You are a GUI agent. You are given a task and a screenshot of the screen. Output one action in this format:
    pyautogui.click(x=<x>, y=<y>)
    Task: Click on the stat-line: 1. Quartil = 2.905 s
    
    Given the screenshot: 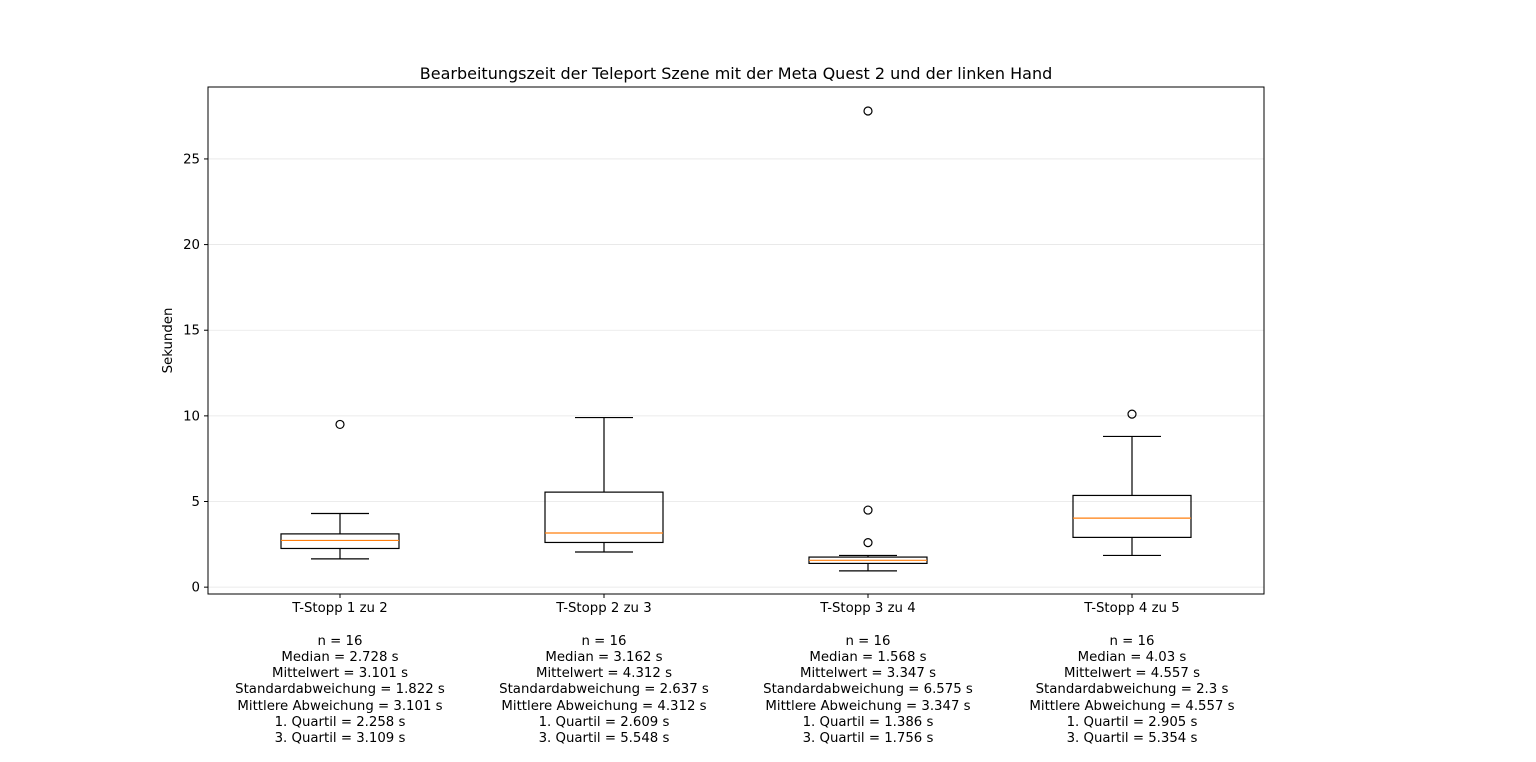 What is the action you would take?
    pyautogui.click(x=1132, y=723)
    